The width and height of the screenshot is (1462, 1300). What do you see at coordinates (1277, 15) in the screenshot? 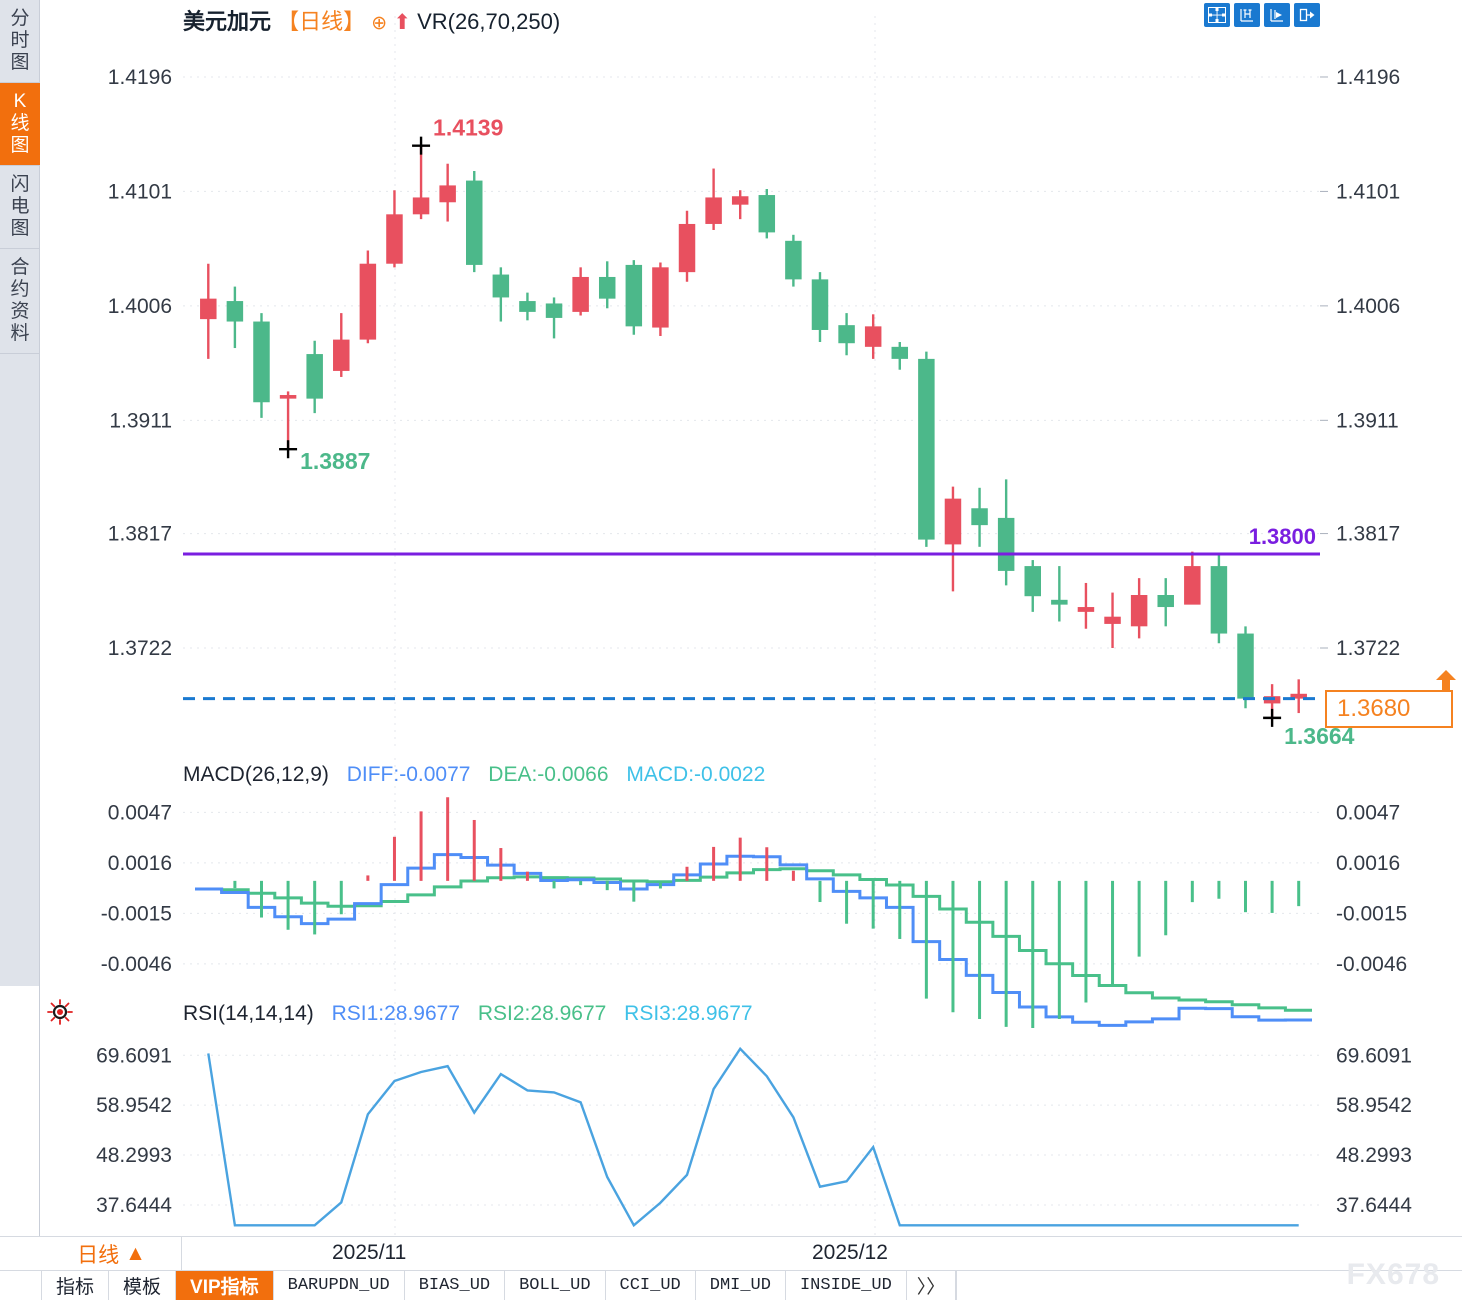
I see `draw-icon` at bounding box center [1277, 15].